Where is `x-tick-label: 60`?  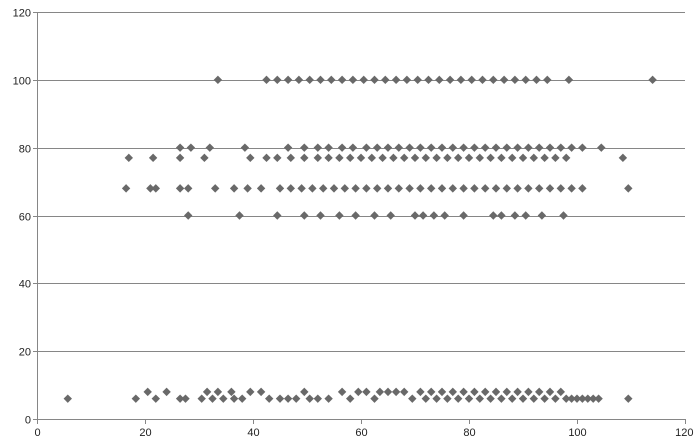 x-tick-label: 60 is located at coordinates (361, 433).